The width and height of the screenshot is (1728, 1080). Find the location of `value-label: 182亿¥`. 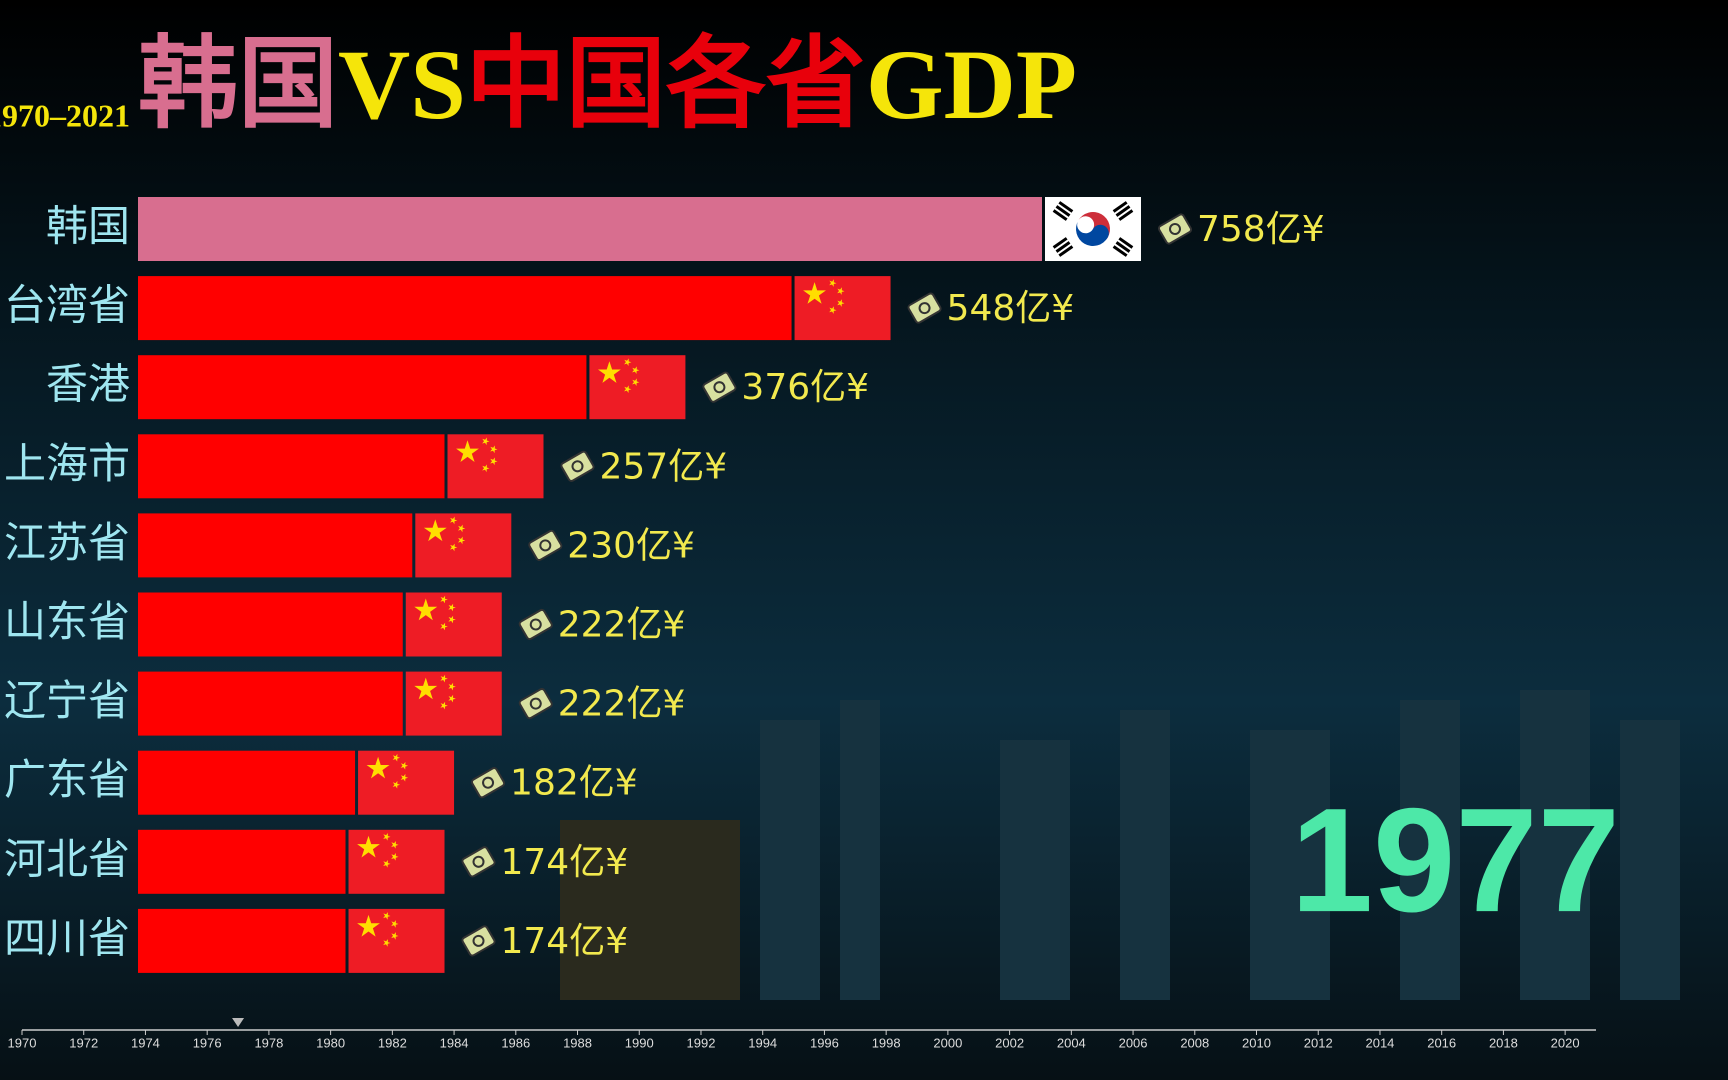

value-label: 182亿¥ is located at coordinates (574, 783).